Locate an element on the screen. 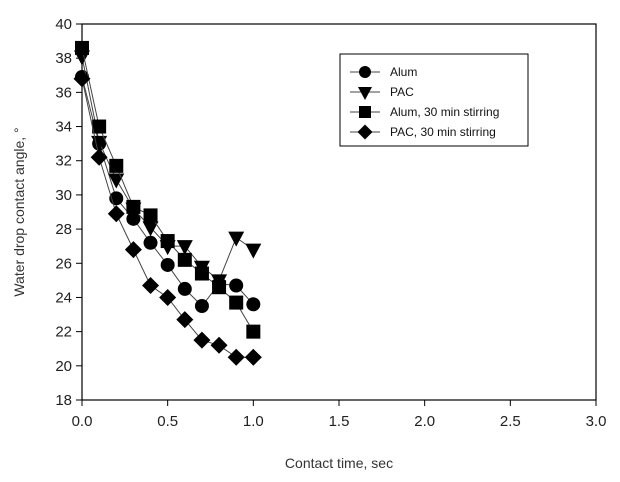 This screenshot has width=620, height=482. y-tick-label: 40 is located at coordinates (63, 24).